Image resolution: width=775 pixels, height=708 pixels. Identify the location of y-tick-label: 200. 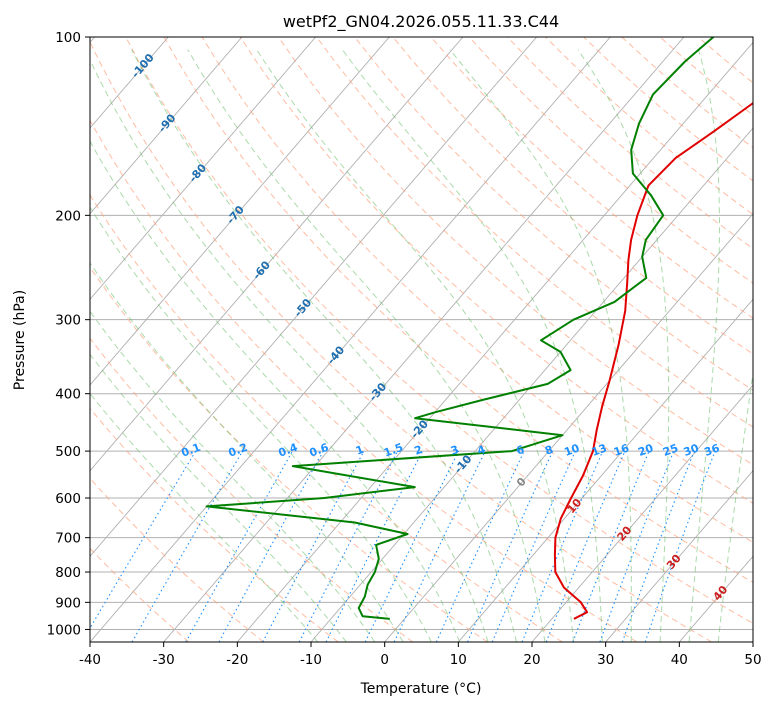
(68, 216).